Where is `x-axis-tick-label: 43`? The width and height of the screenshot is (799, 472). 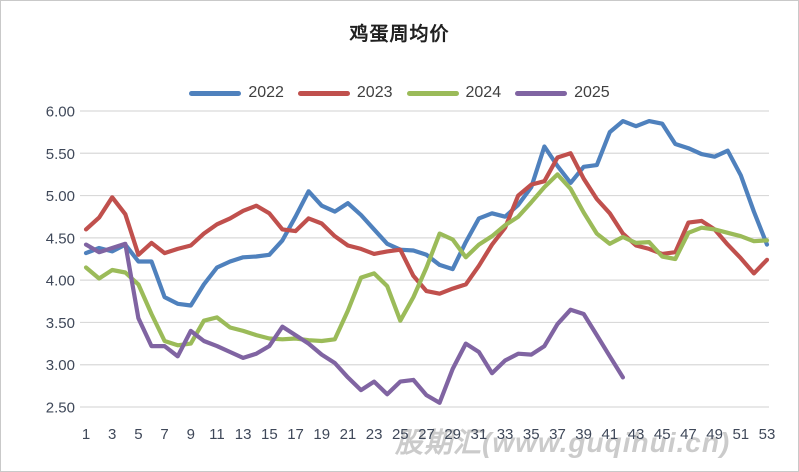 x-axis-tick-label: 43 is located at coordinates (636, 434).